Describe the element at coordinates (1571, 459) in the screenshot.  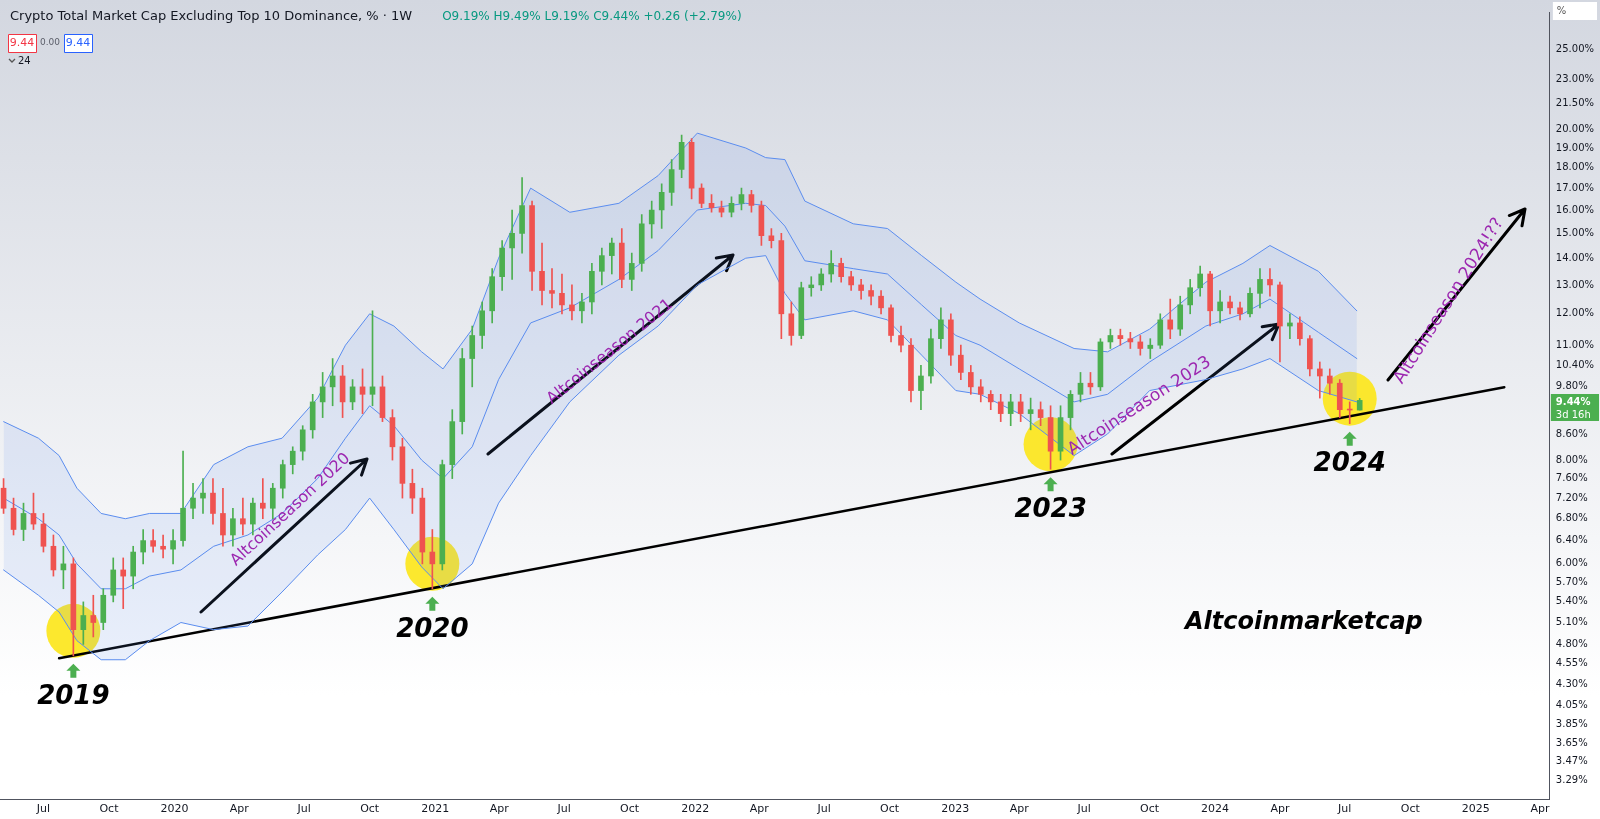
I see `y-tick-label: 8.00%` at that location.